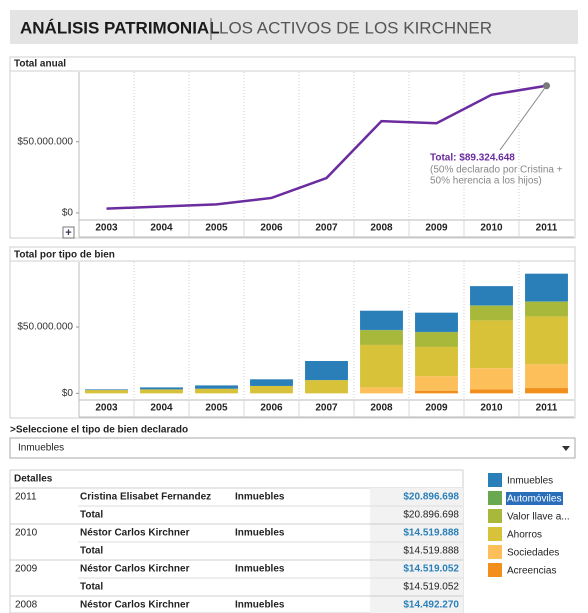 This screenshot has width=588, height=613. Describe the element at coordinates (431, 533) in the screenshot. I see `cell-value: $14.519.888` at that location.